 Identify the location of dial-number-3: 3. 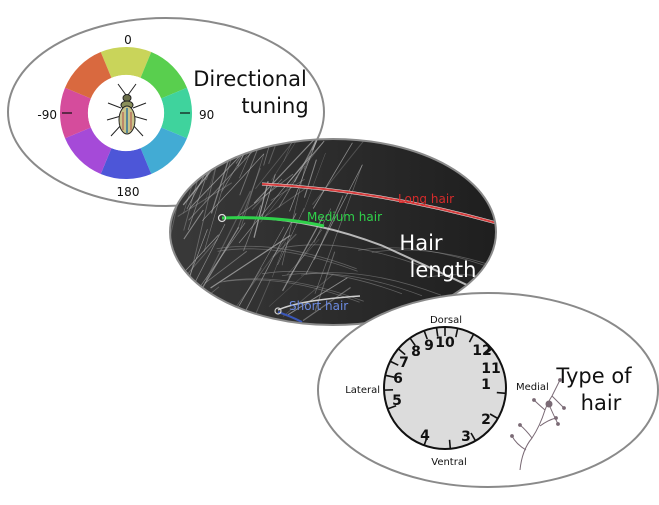
(466, 437).